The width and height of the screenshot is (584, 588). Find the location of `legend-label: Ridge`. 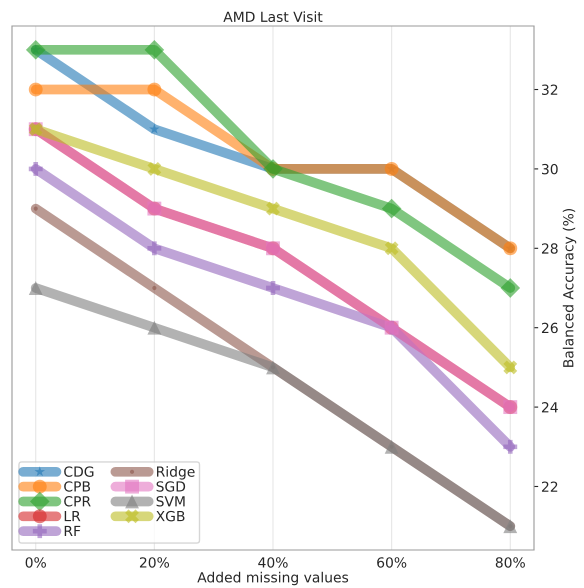

legend-label: Ridge is located at coordinates (176, 473).